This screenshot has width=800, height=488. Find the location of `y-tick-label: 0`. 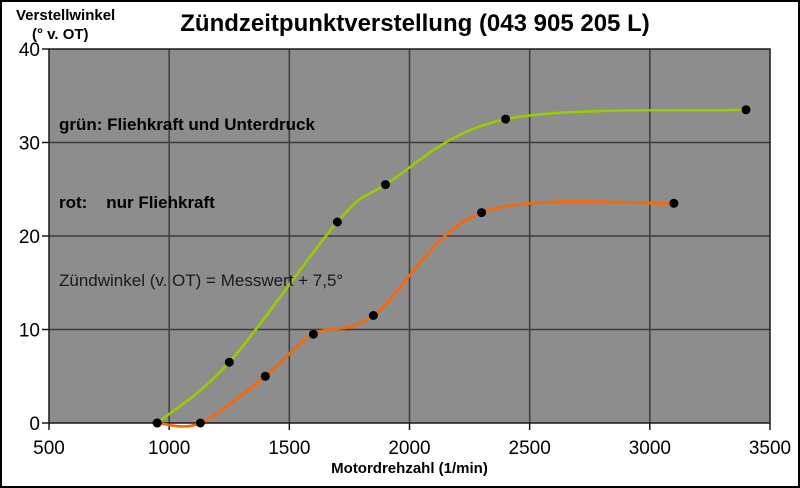

y-tick-label: 0 is located at coordinates (34, 424).